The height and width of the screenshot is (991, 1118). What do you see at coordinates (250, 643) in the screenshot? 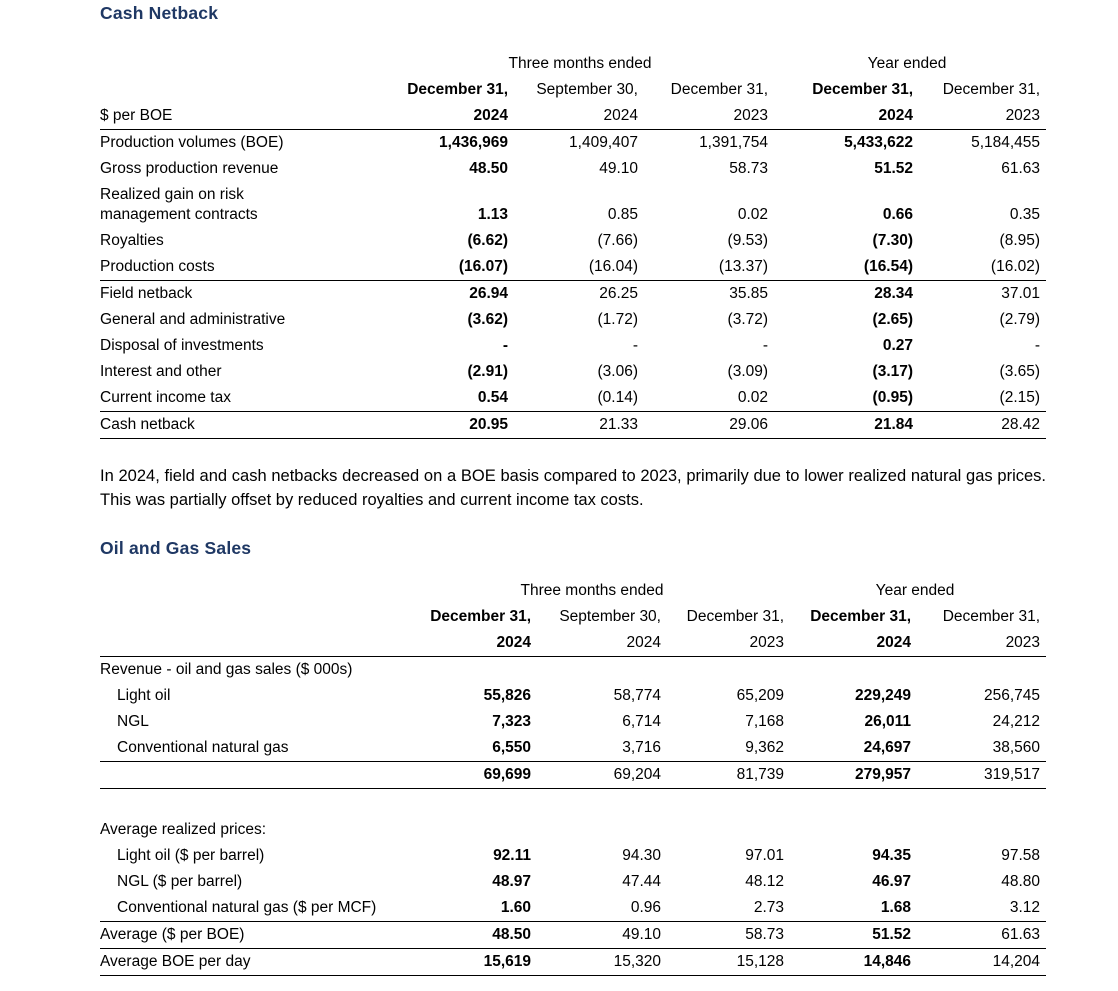
I see `row-label-header` at bounding box center [250, 643].